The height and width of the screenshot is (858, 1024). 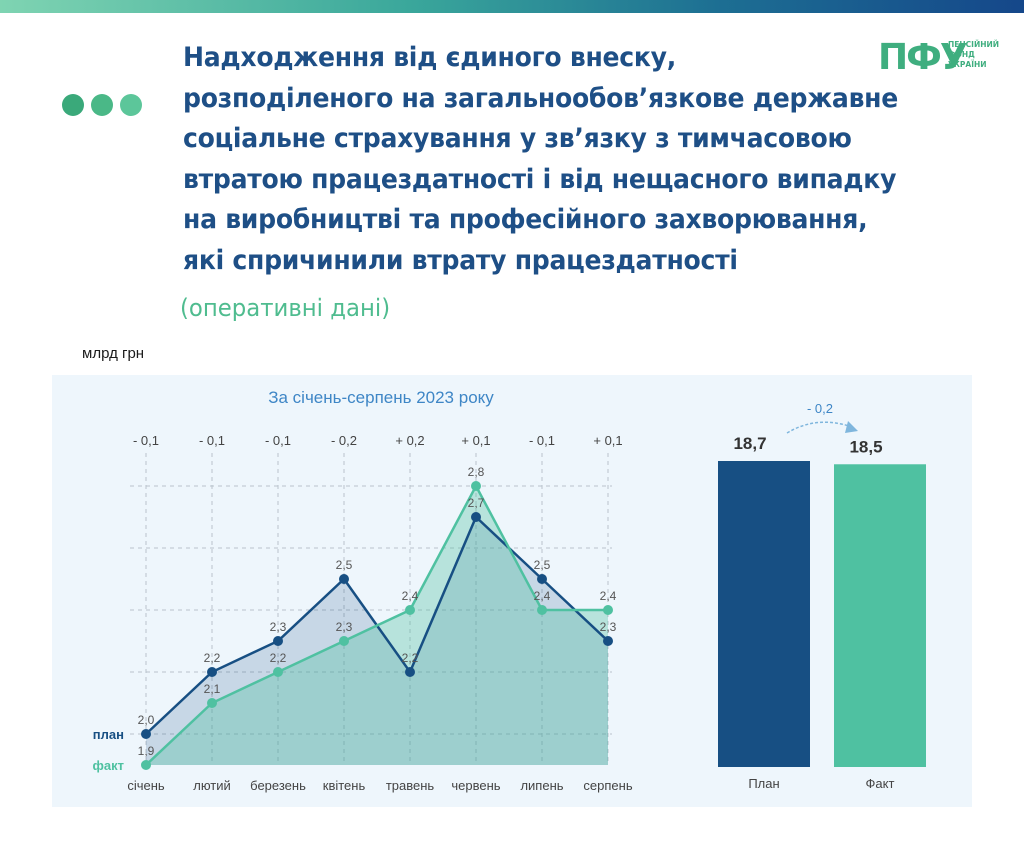 I want to click on top-gradient-bar, so click(x=512, y=6).